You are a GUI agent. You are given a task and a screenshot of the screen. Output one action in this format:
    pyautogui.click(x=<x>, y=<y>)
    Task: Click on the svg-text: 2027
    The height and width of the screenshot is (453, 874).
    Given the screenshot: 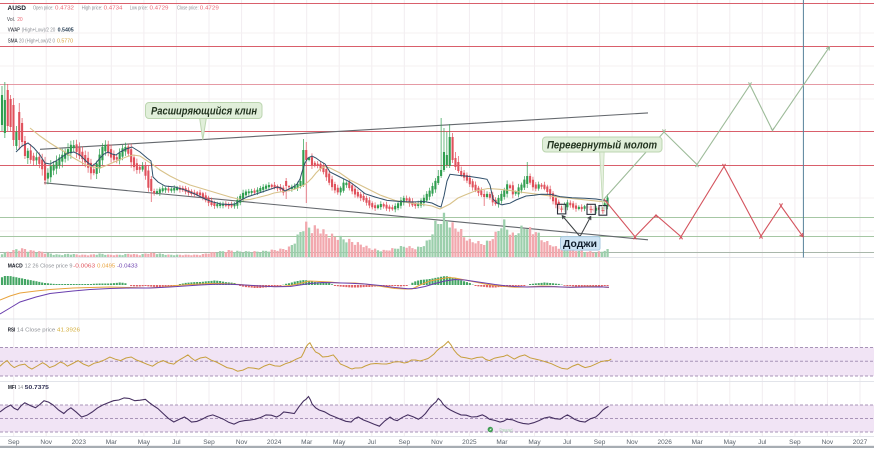 What is the action you would take?
    pyautogui.click(x=860, y=442)
    